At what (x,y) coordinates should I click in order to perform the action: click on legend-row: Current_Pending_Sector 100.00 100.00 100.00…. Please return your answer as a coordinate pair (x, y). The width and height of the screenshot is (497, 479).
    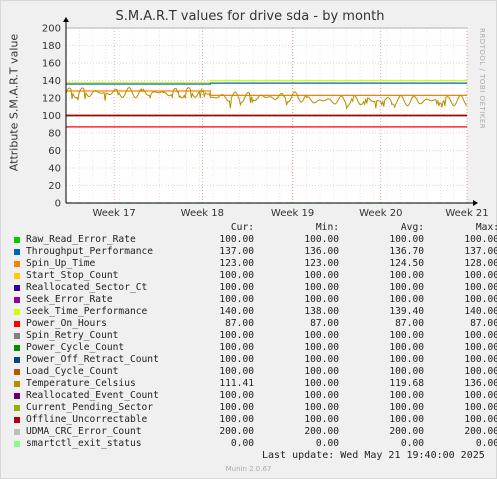
    Looking at the image, I should click on (255, 408).